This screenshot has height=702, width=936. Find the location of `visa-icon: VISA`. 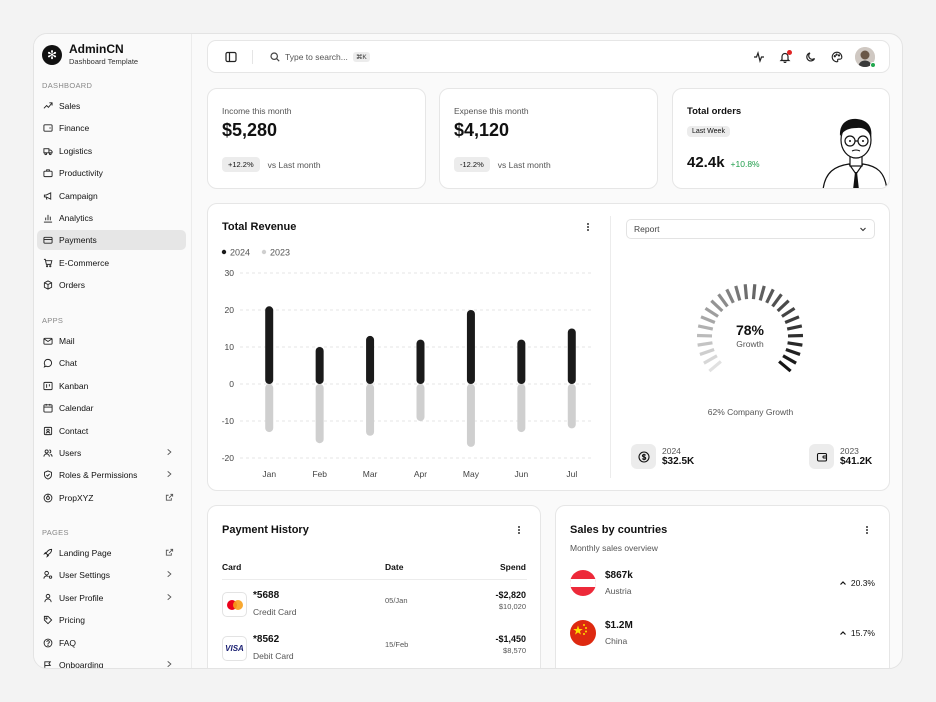

visa-icon: VISA is located at coordinates (234, 648).